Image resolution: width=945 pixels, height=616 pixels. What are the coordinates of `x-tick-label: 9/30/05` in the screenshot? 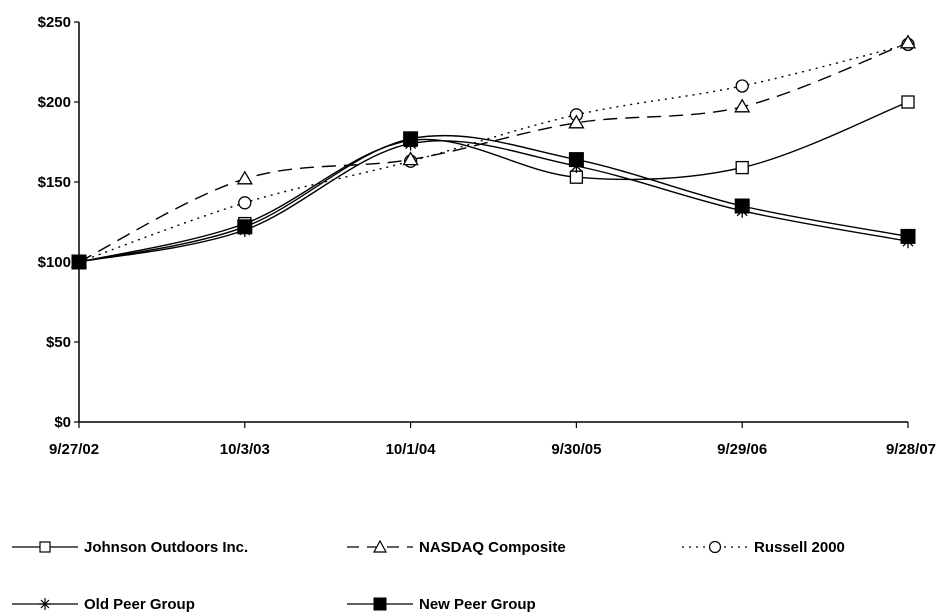 It's located at (576, 449).